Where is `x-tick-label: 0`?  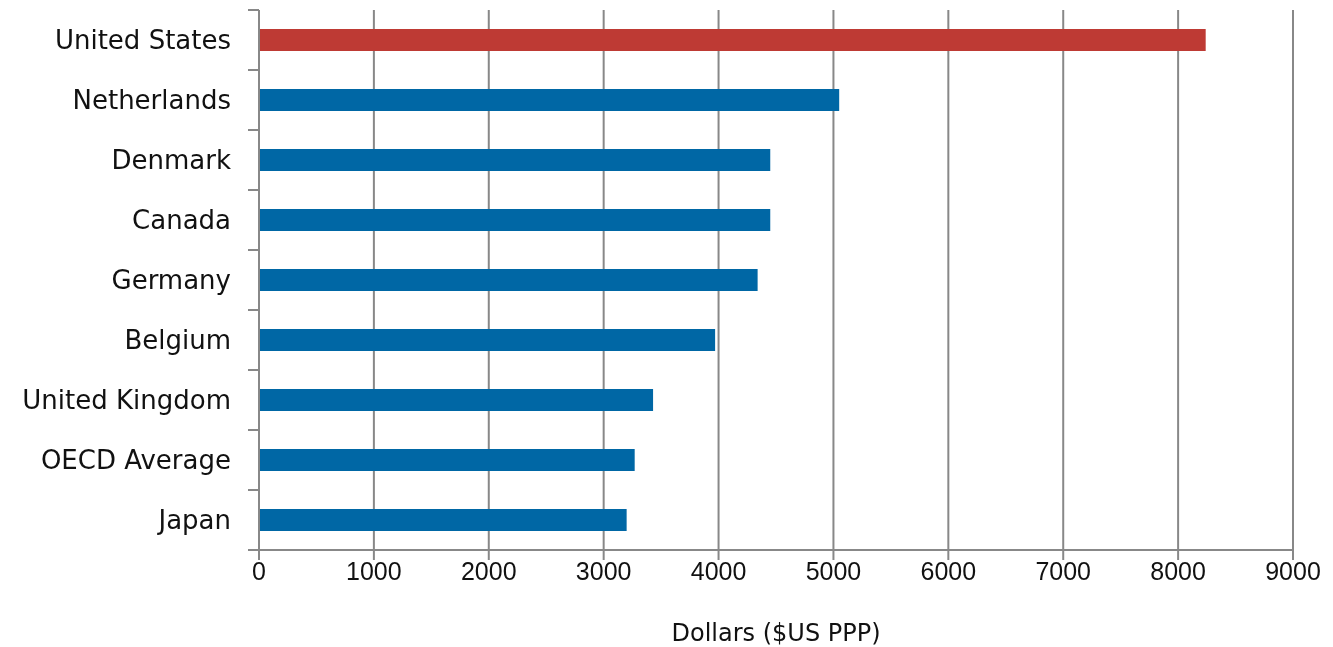
x-tick-label: 0 is located at coordinates (259, 570).